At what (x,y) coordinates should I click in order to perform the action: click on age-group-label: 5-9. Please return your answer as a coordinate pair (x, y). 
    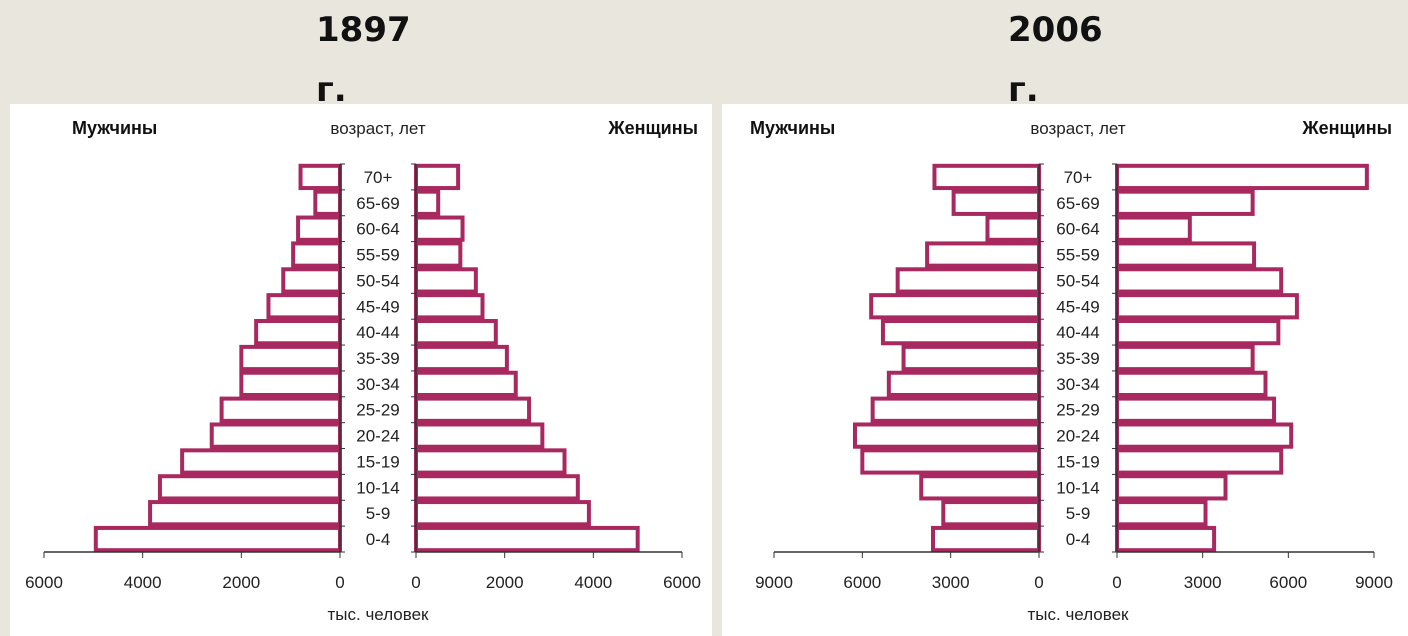
    Looking at the image, I should click on (1078, 513).